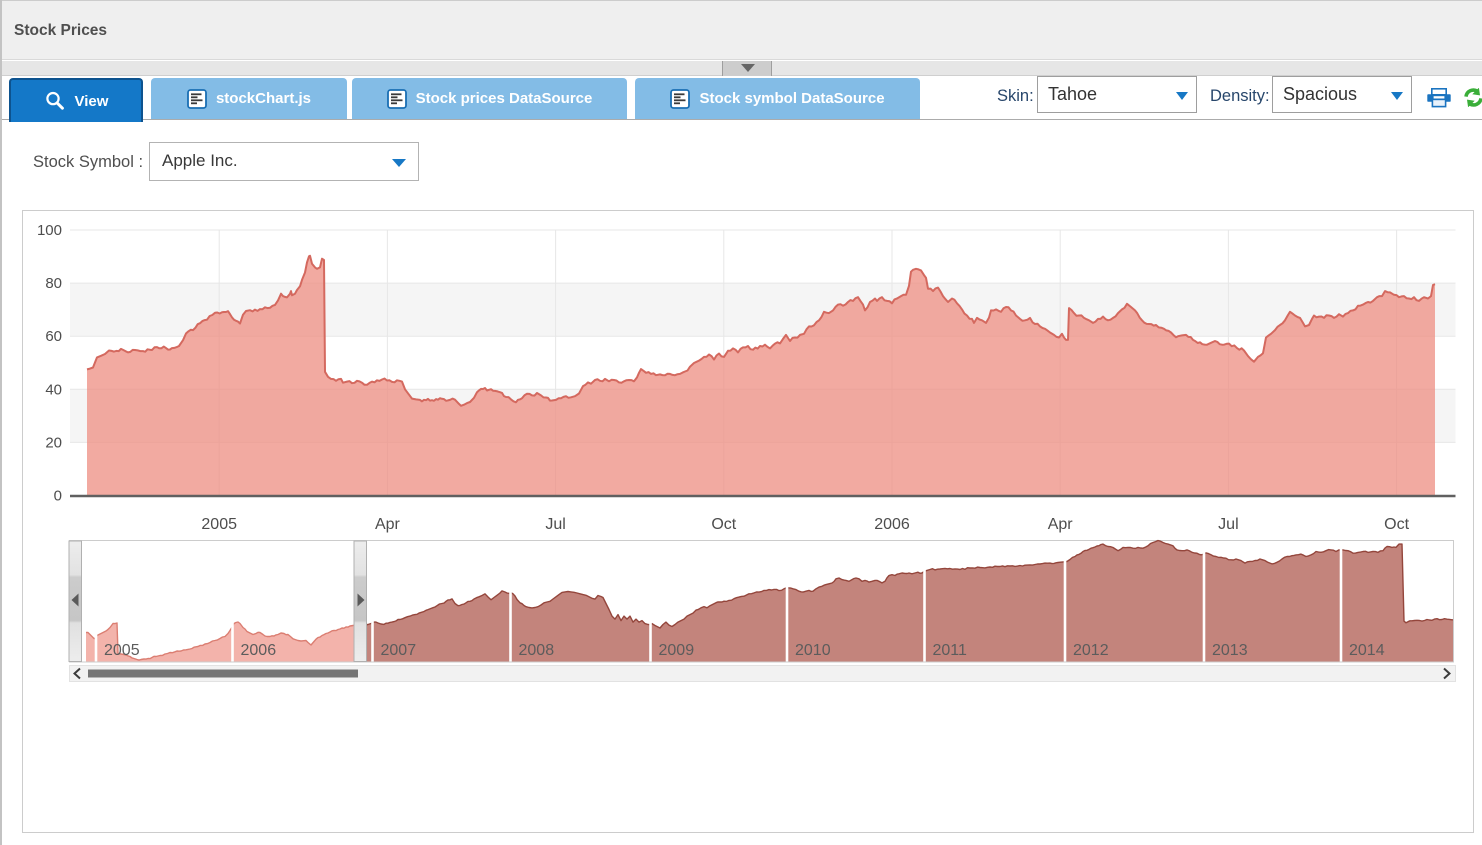  Describe the element at coordinates (1091, 650) in the screenshot. I see `svg-text: 2012` at that location.